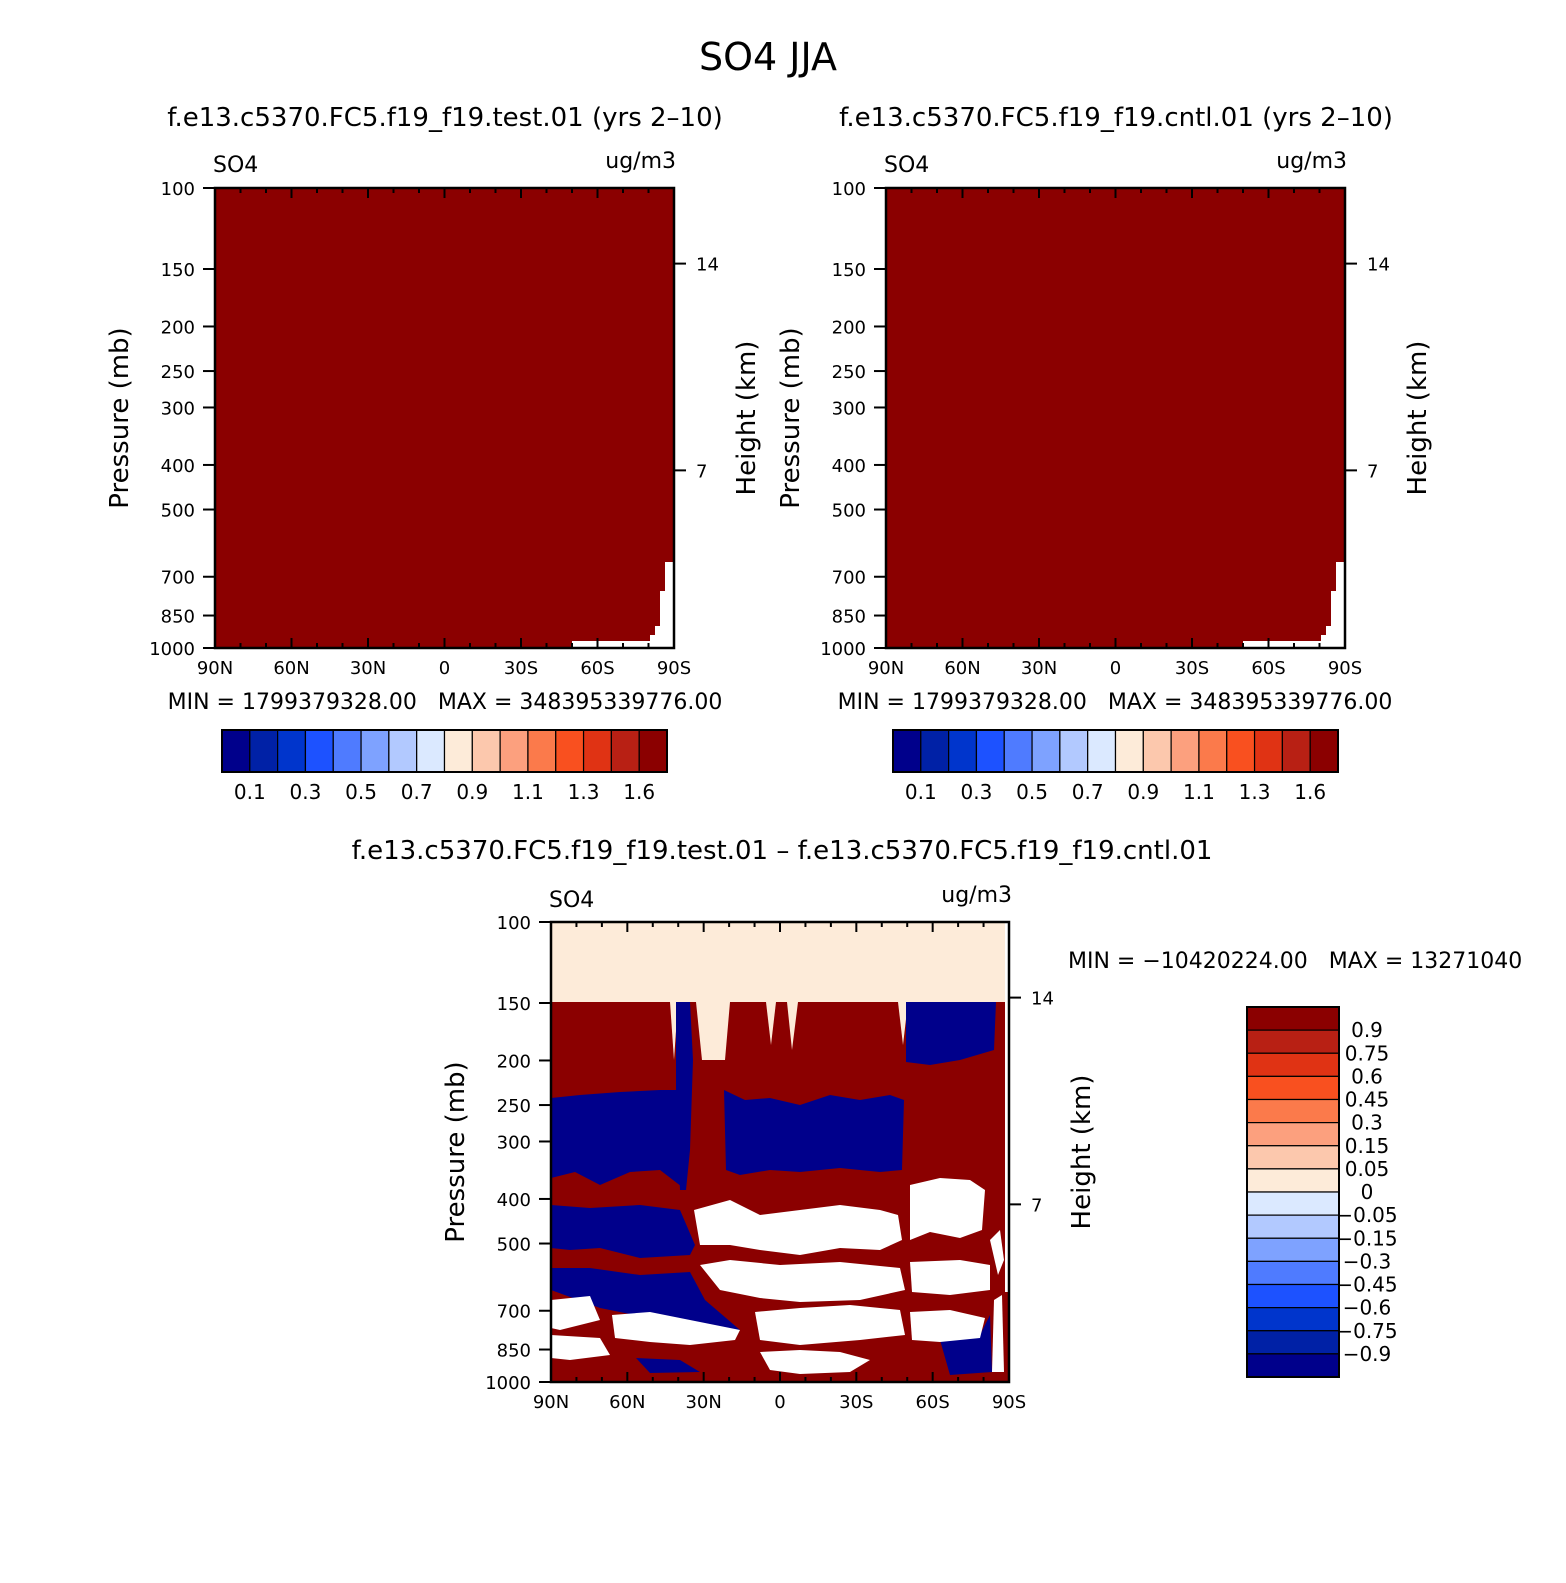  Describe the element at coordinates (514, 923) in the screenshot. I see `y-tick-label: 100` at that location.